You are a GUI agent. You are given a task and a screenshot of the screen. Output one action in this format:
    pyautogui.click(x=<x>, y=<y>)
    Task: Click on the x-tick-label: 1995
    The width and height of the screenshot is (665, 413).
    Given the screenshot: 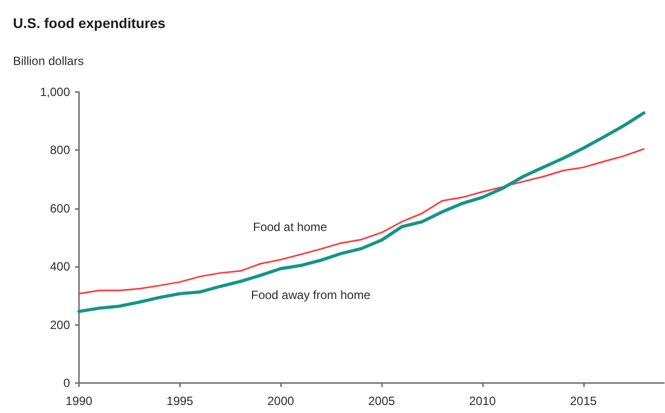 What is the action you would take?
    pyautogui.click(x=180, y=401)
    